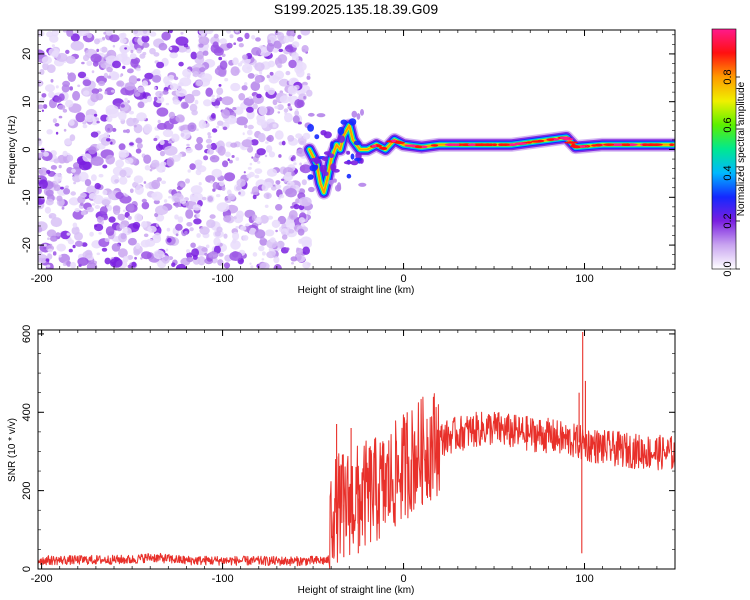 Image resolution: width=750 pixels, height=600 pixels. Describe the element at coordinates (728, 172) in the screenshot. I see `colorbar-tick-label: 0.4` at that location.